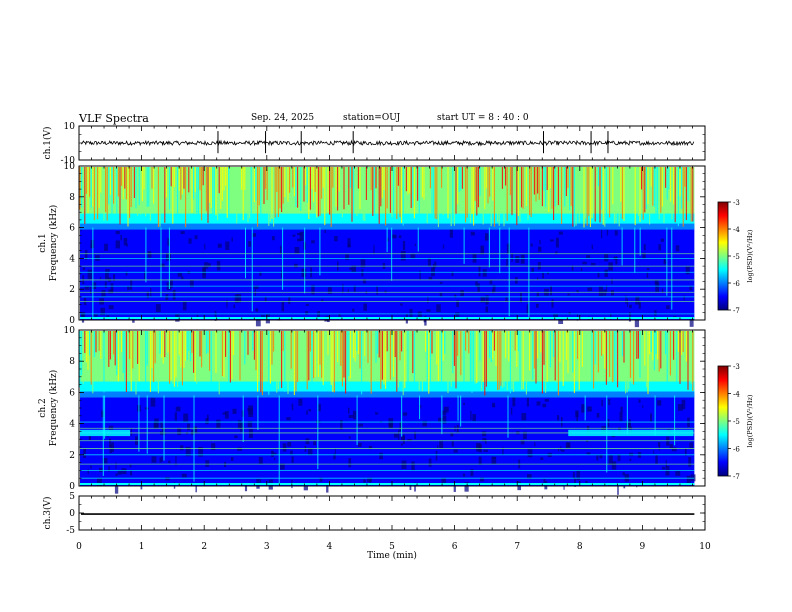  What do you see at coordinates (736, 203) in the screenshot?
I see `colorbar-tick-label: -3` at bounding box center [736, 203].